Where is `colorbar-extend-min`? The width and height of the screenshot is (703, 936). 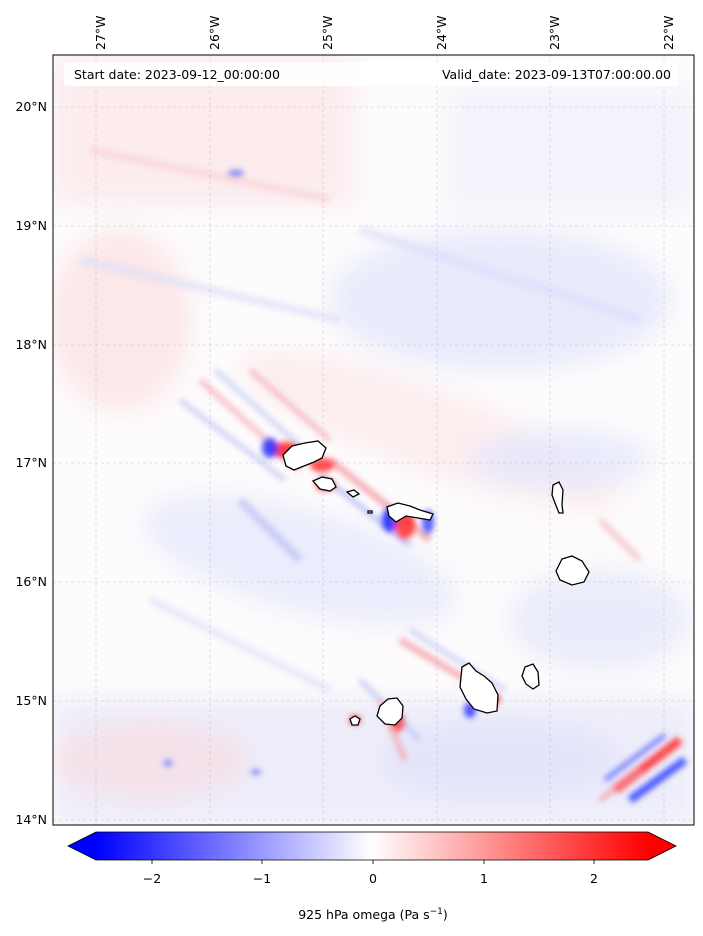
colorbar-extend-min is located at coordinates (82, 846).